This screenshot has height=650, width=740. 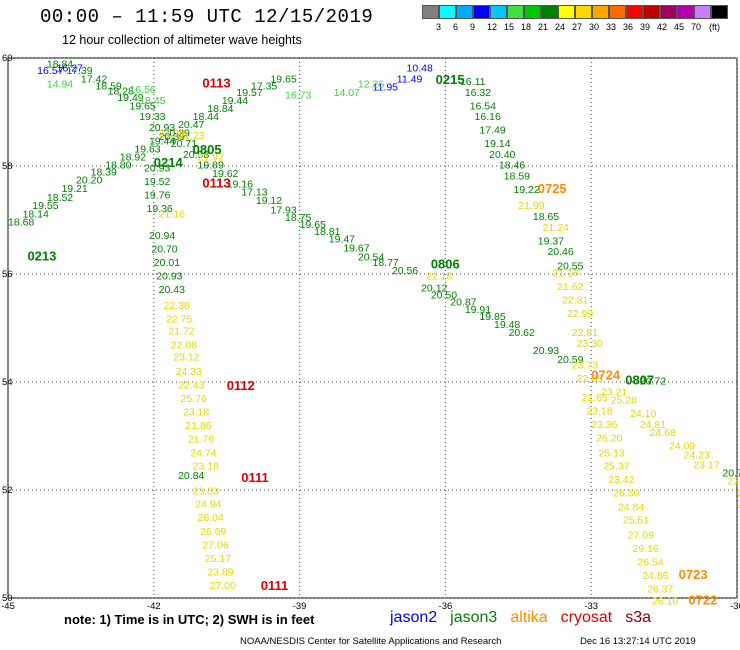 What do you see at coordinates (410, 79) in the screenshot?
I see `wave-height-value: 11.49` at bounding box center [410, 79].